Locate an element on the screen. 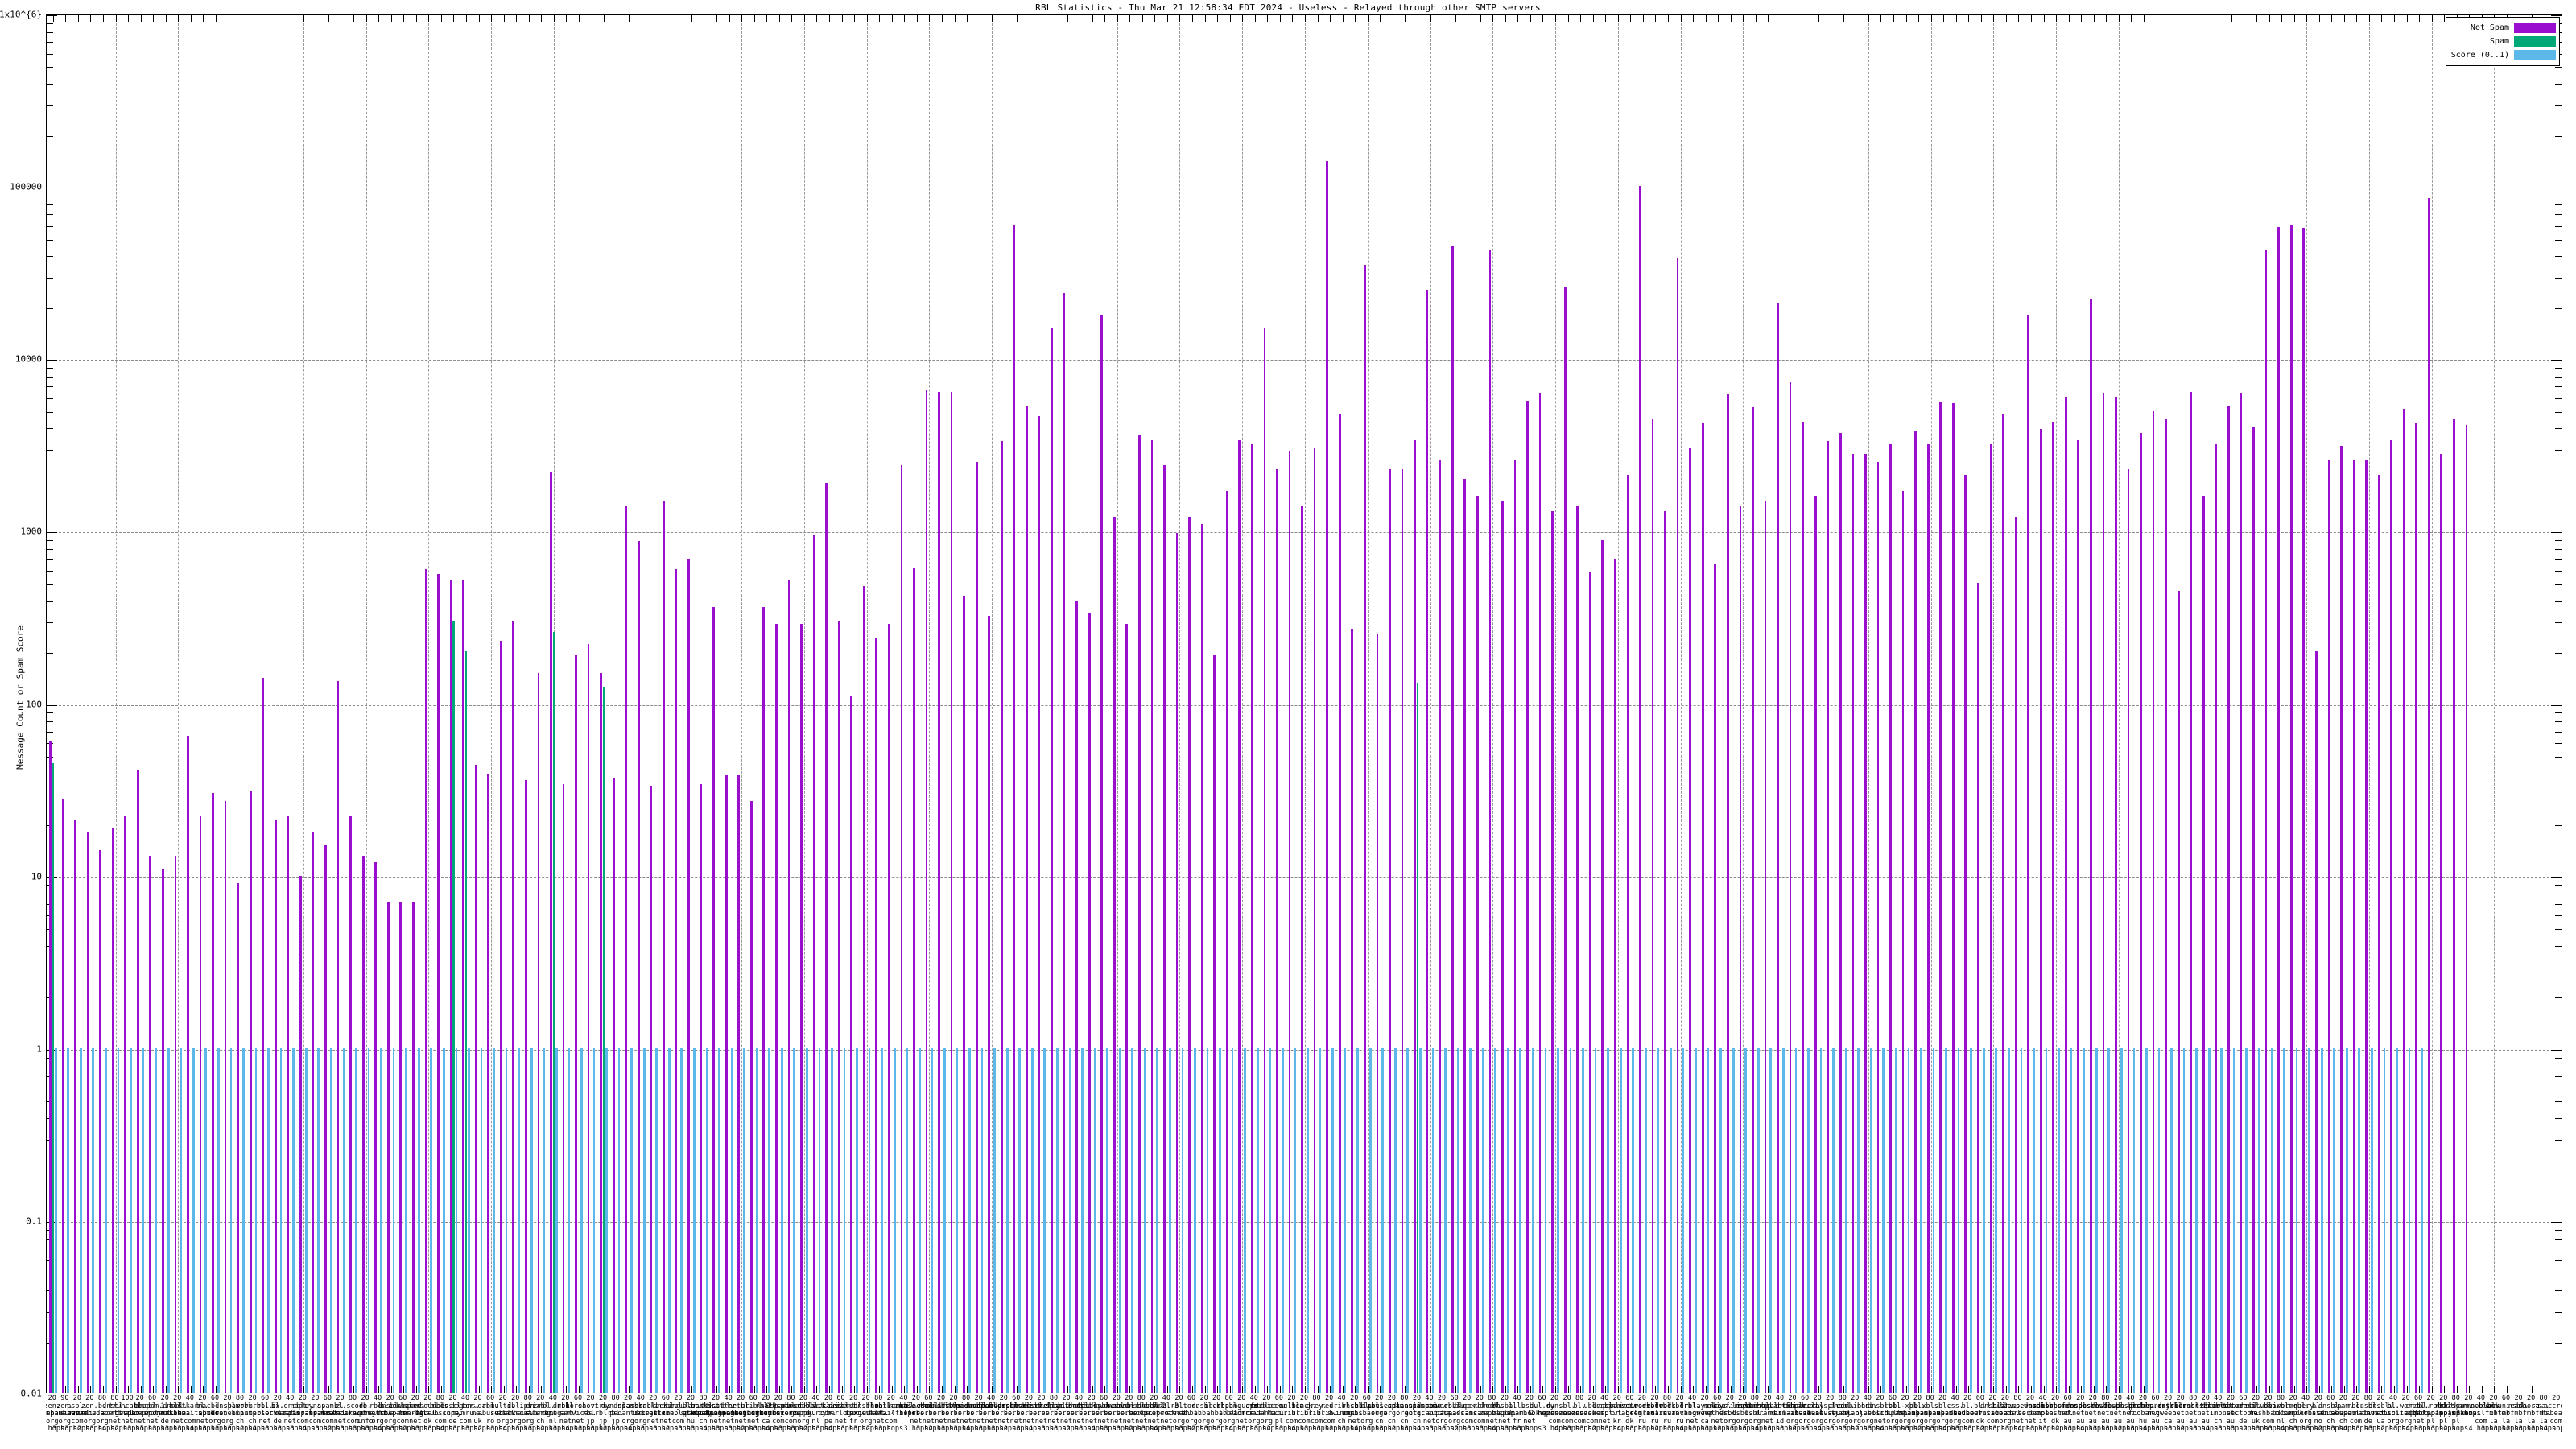  x-tick-label: 20 short. fmb. la 3 hops is located at coordinates (2531, 1414).